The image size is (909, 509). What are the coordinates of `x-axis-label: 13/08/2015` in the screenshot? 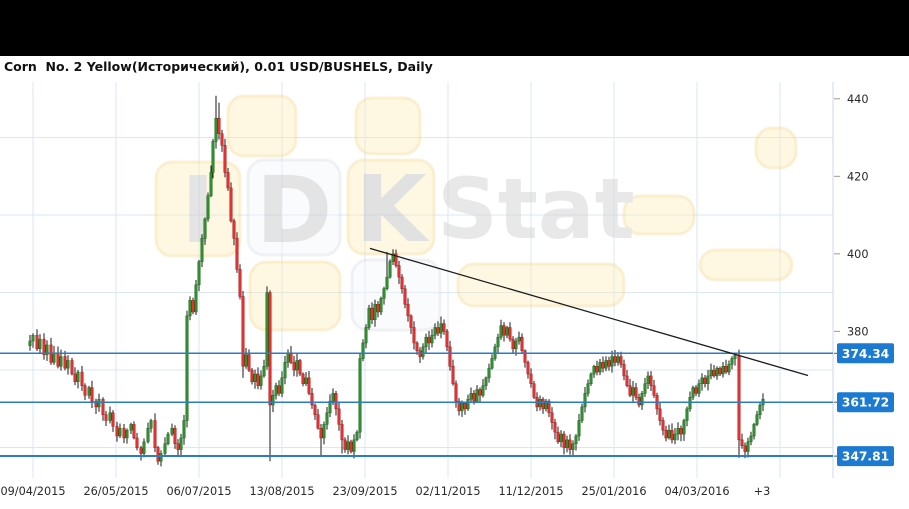 It's located at (281, 491).